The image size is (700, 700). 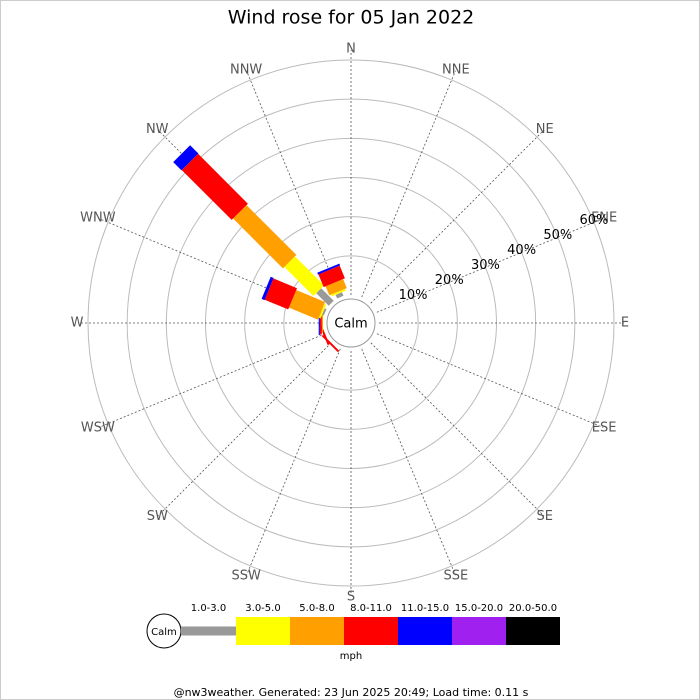 What do you see at coordinates (157, 129) in the screenshot?
I see `direction-label: NW` at bounding box center [157, 129].